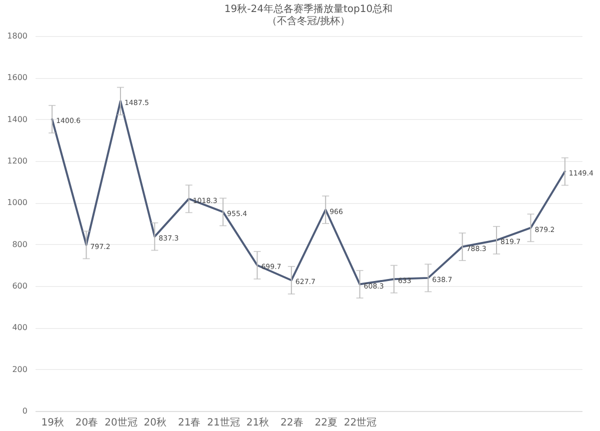  What do you see at coordinates (20, 327) in the screenshot?
I see `y-tick-label: 400` at bounding box center [20, 327].